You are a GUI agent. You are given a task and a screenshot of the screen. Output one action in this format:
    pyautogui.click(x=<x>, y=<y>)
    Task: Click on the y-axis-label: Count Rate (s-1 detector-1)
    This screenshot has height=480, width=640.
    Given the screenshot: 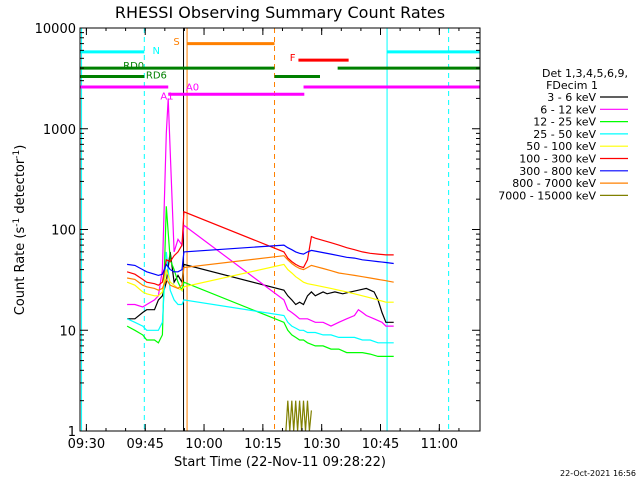 What is the action you would take?
    pyautogui.click(x=20, y=230)
    